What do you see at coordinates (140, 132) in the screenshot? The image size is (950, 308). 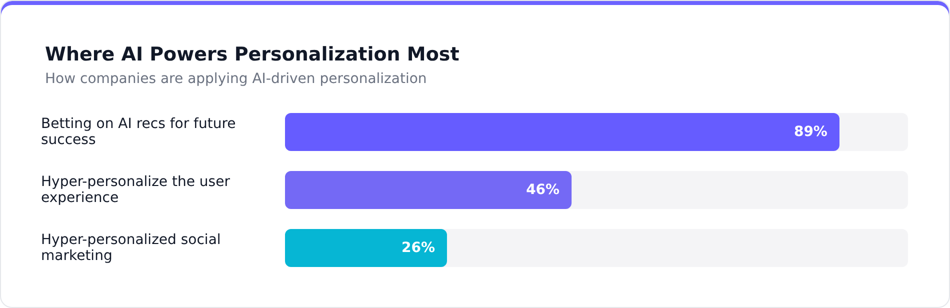 I see `y-tick-label: Betting on AI recs for future success` at bounding box center [140, 132].